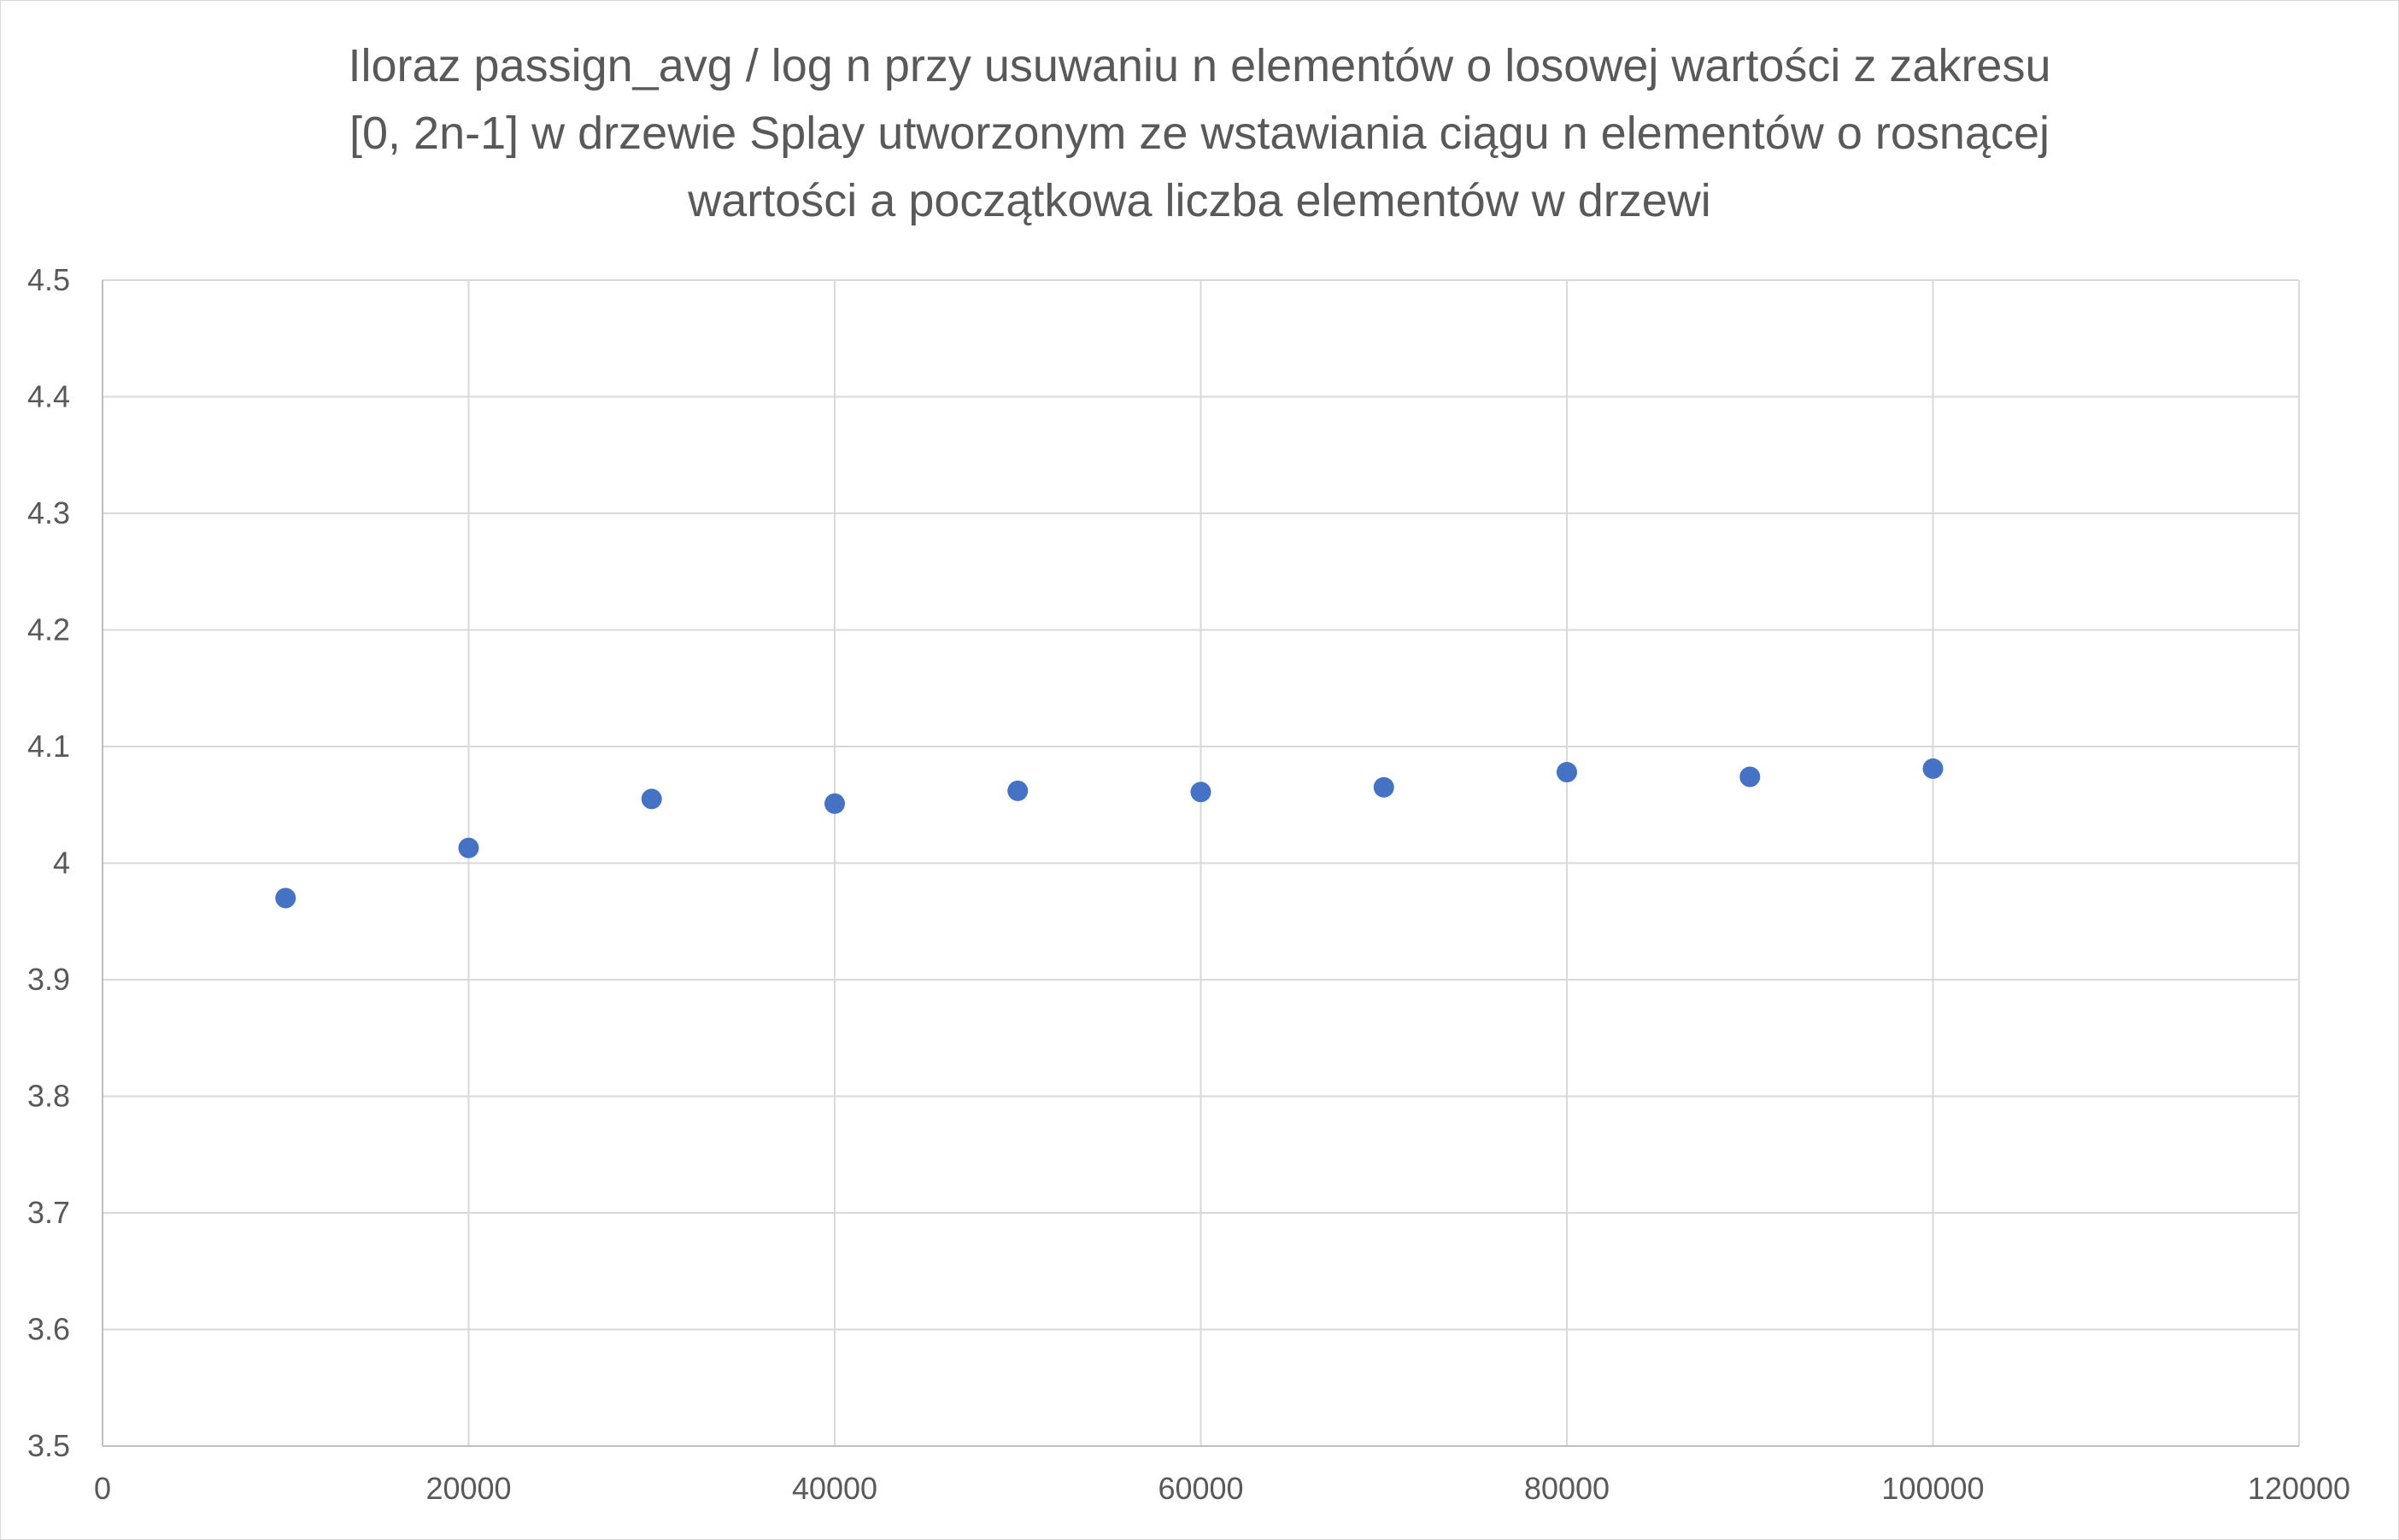 The width and height of the screenshot is (2399, 1540). I want to click on y-tick-label: 4.2, so click(48, 629).